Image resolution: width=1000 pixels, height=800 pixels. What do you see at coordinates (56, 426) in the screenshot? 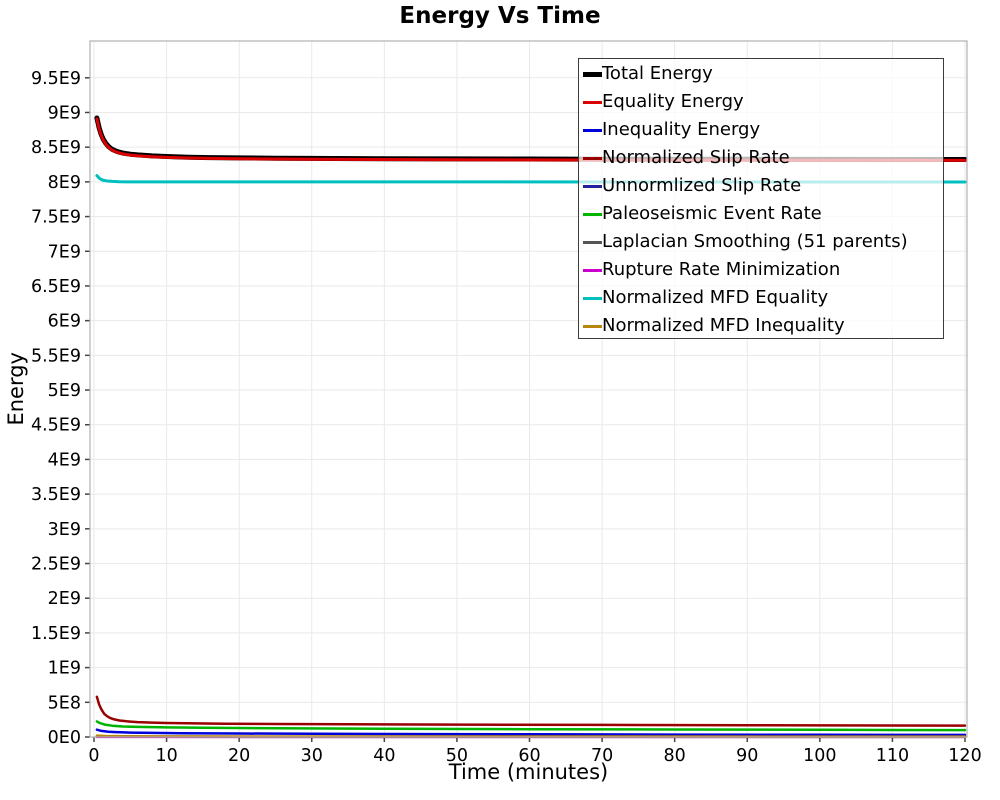
I see `y-tick-label: 4.5E9` at bounding box center [56, 426].